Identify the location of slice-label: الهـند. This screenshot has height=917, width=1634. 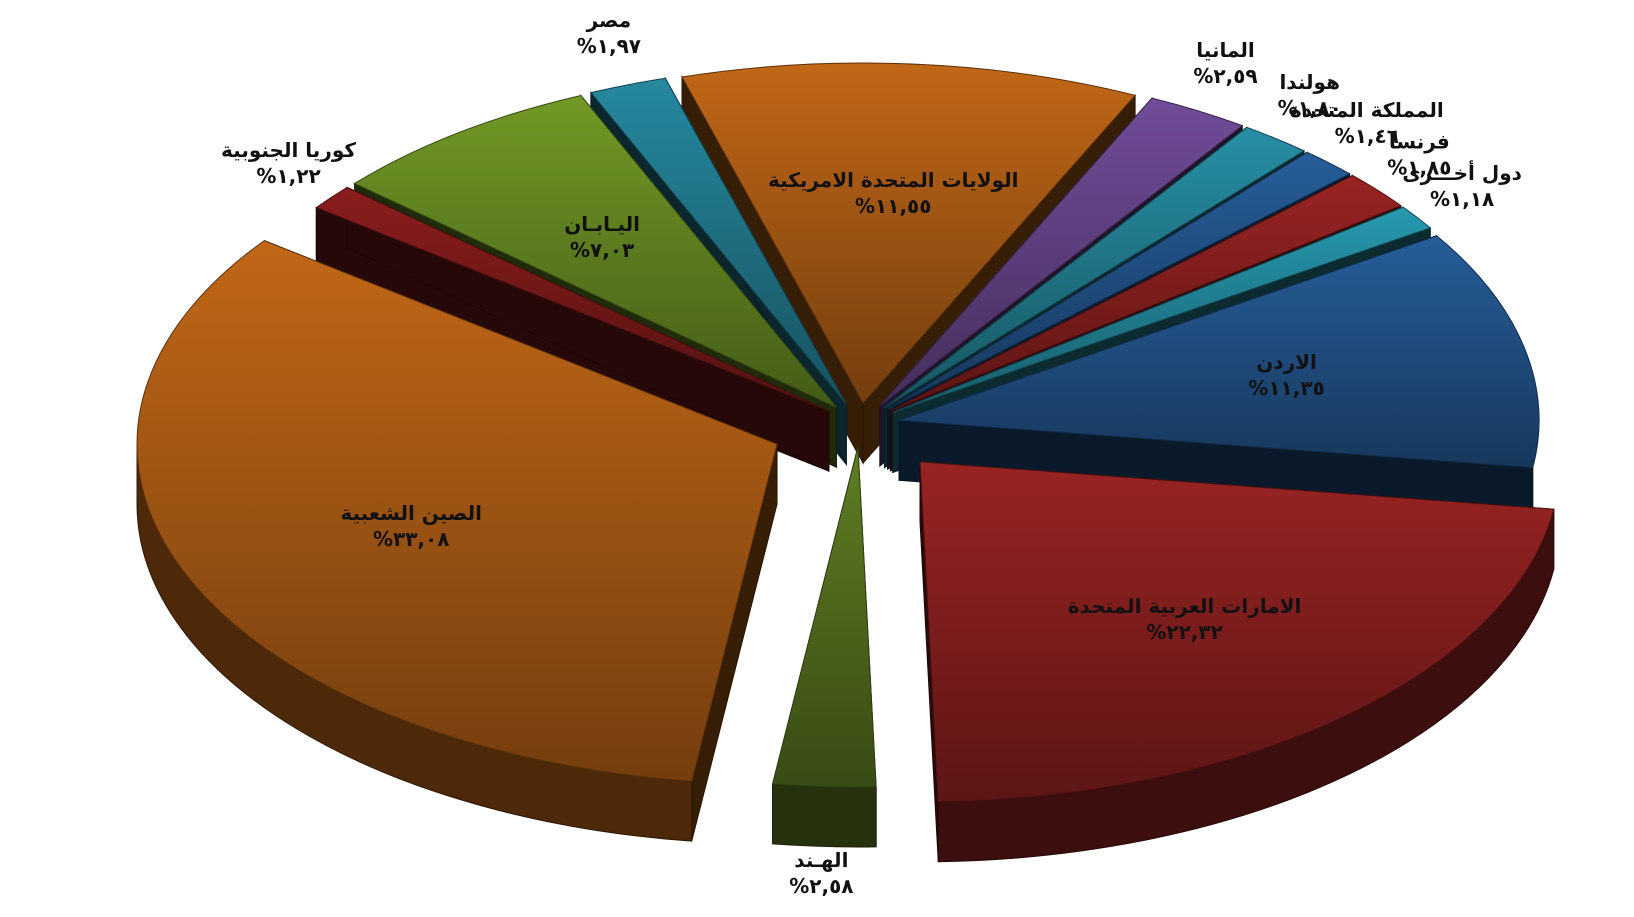
(821, 860).